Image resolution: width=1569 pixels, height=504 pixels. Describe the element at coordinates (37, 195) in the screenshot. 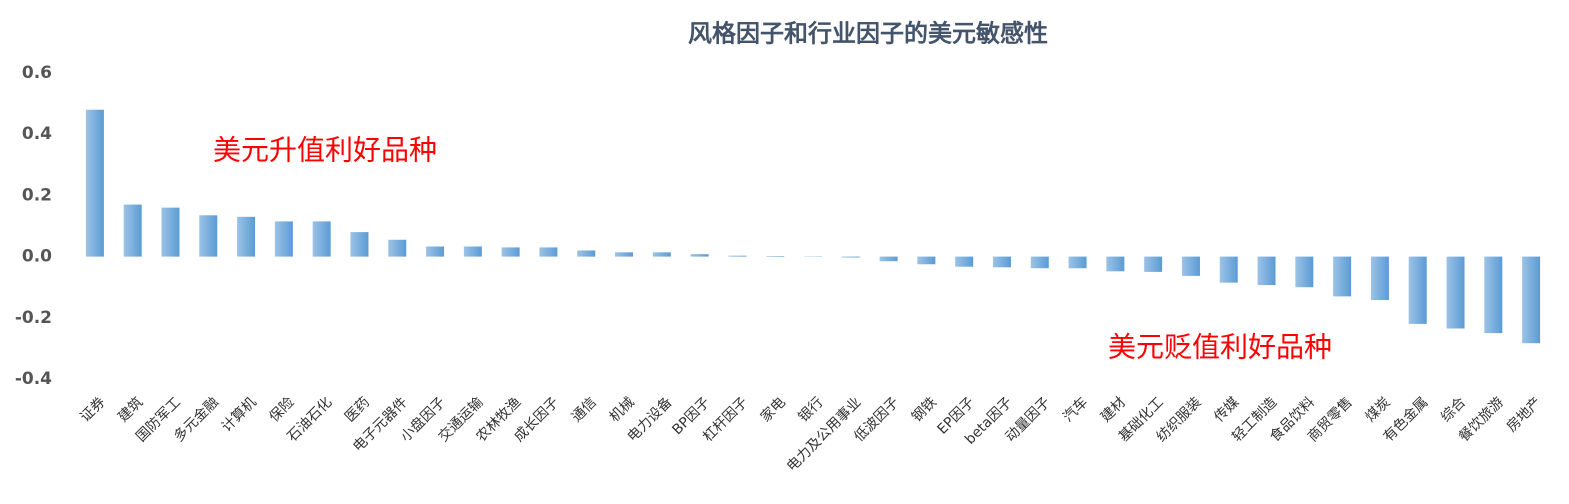

I see `y-tick-label: 0.2` at that location.